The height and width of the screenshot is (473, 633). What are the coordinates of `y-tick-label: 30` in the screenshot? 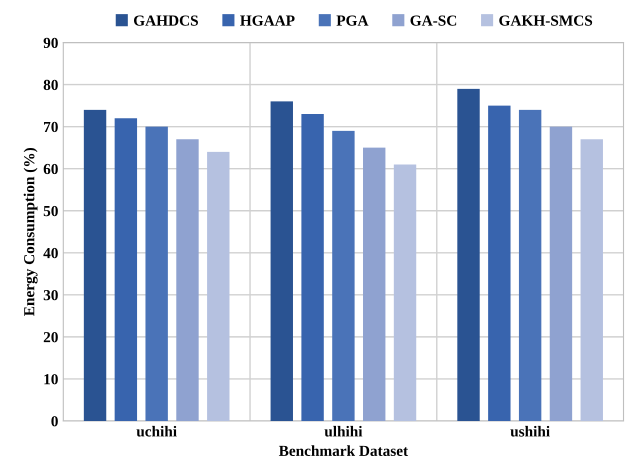 It's located at (51, 295).